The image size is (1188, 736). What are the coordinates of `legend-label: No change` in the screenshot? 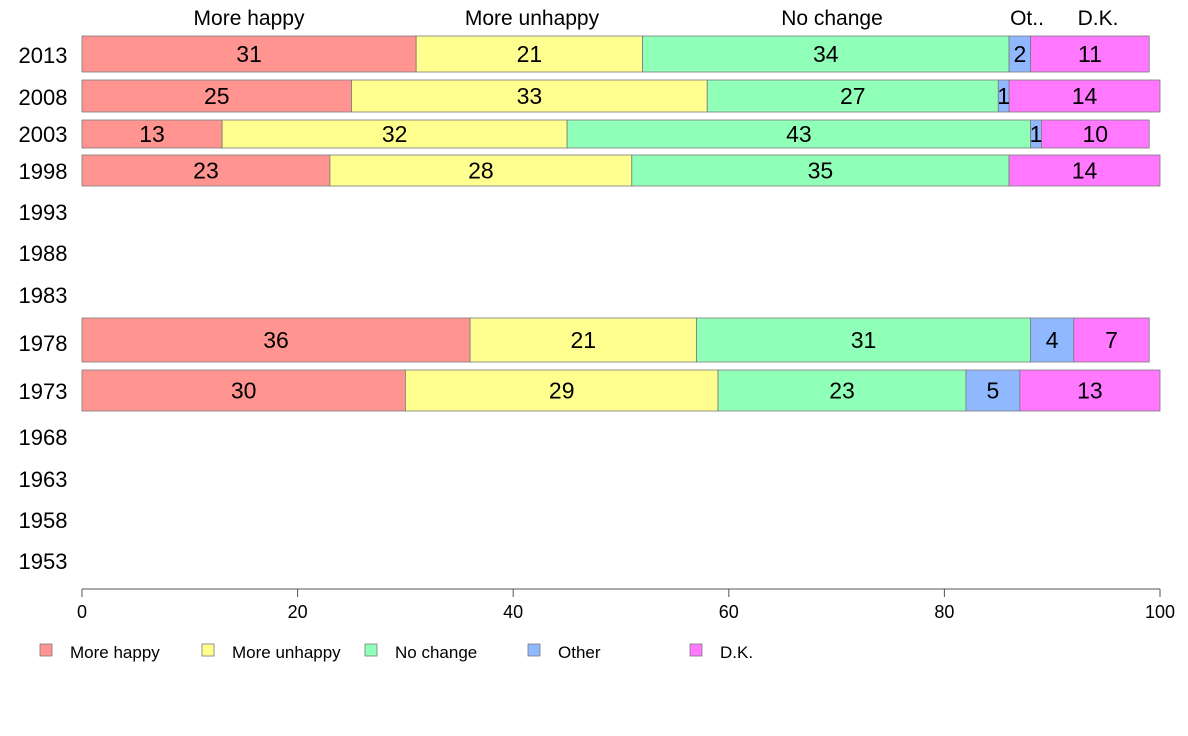 It's located at (436, 652).